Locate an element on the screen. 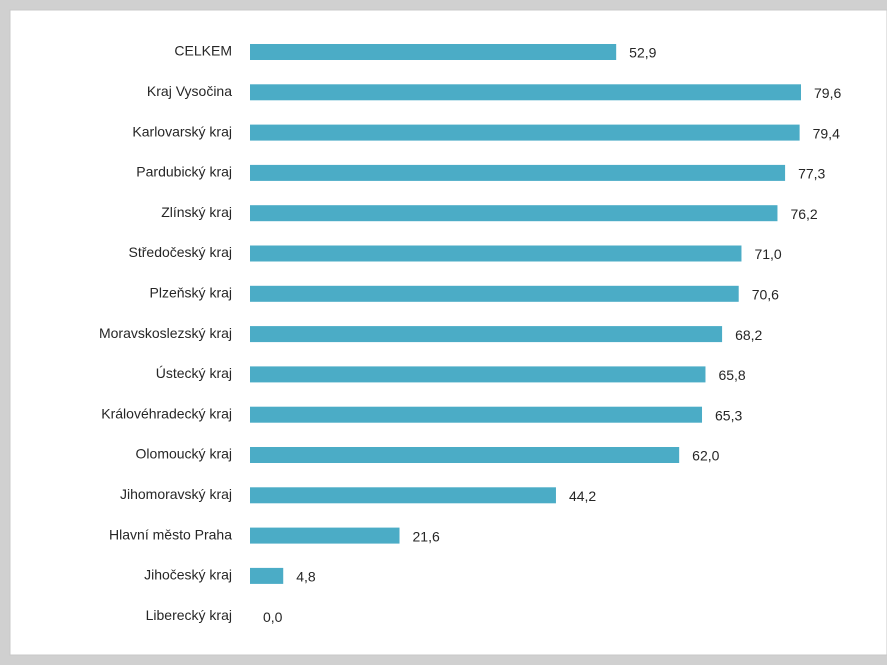  category-label: Liberecký kraj is located at coordinates (189, 615).